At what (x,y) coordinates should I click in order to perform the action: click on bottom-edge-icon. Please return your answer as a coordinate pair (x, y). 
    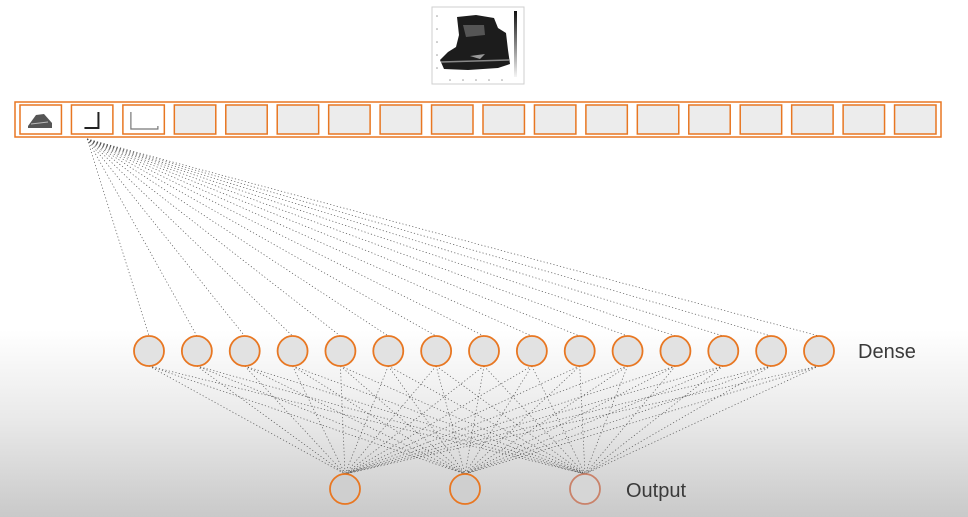
    Looking at the image, I should click on (144, 121).